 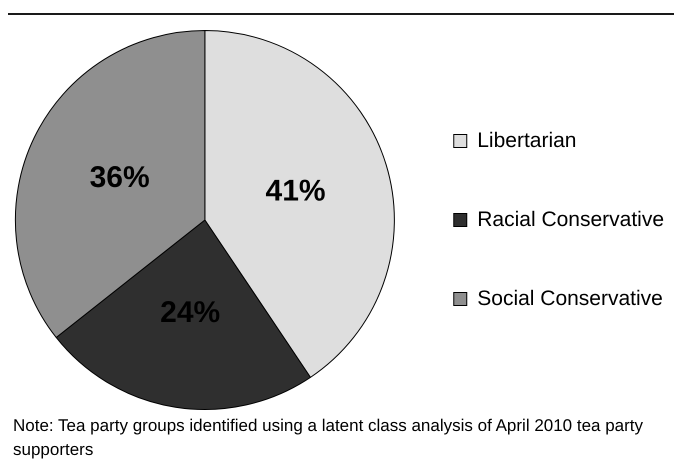 I want to click on legend-label: Libertarian, so click(x=526, y=140).